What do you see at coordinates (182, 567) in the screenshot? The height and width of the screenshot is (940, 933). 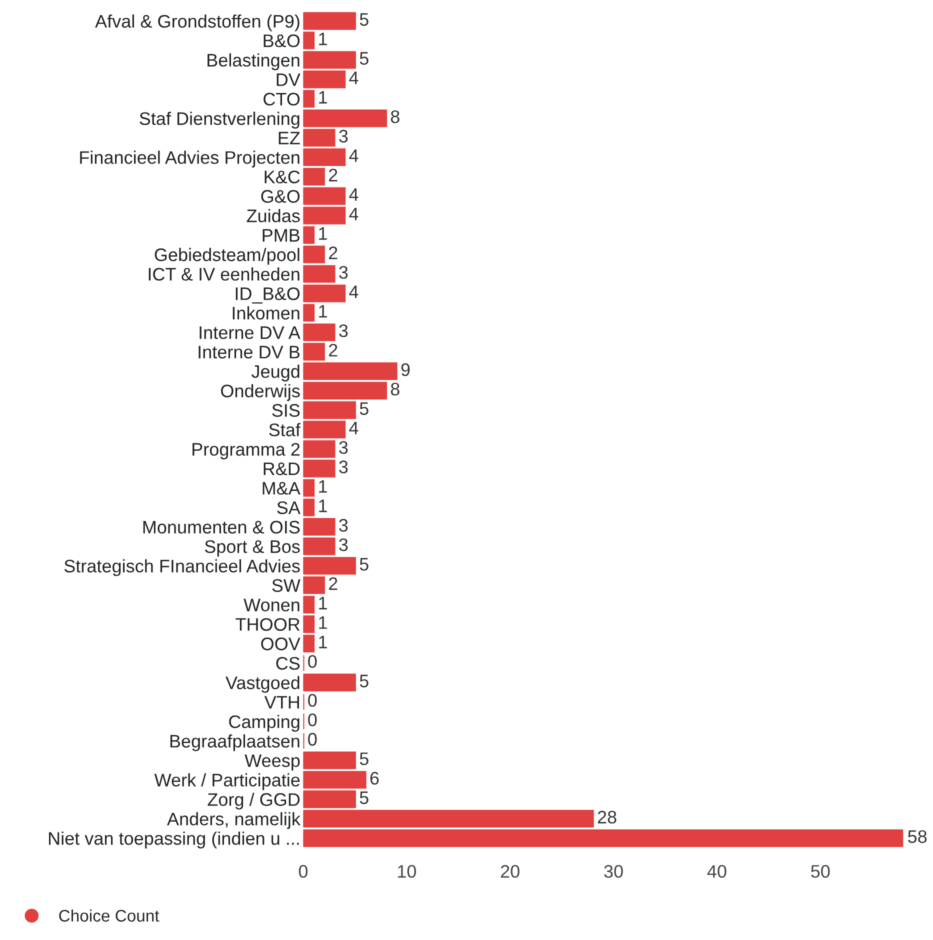 I see `y-tick-label: Strategisch FInancieel Advies` at bounding box center [182, 567].